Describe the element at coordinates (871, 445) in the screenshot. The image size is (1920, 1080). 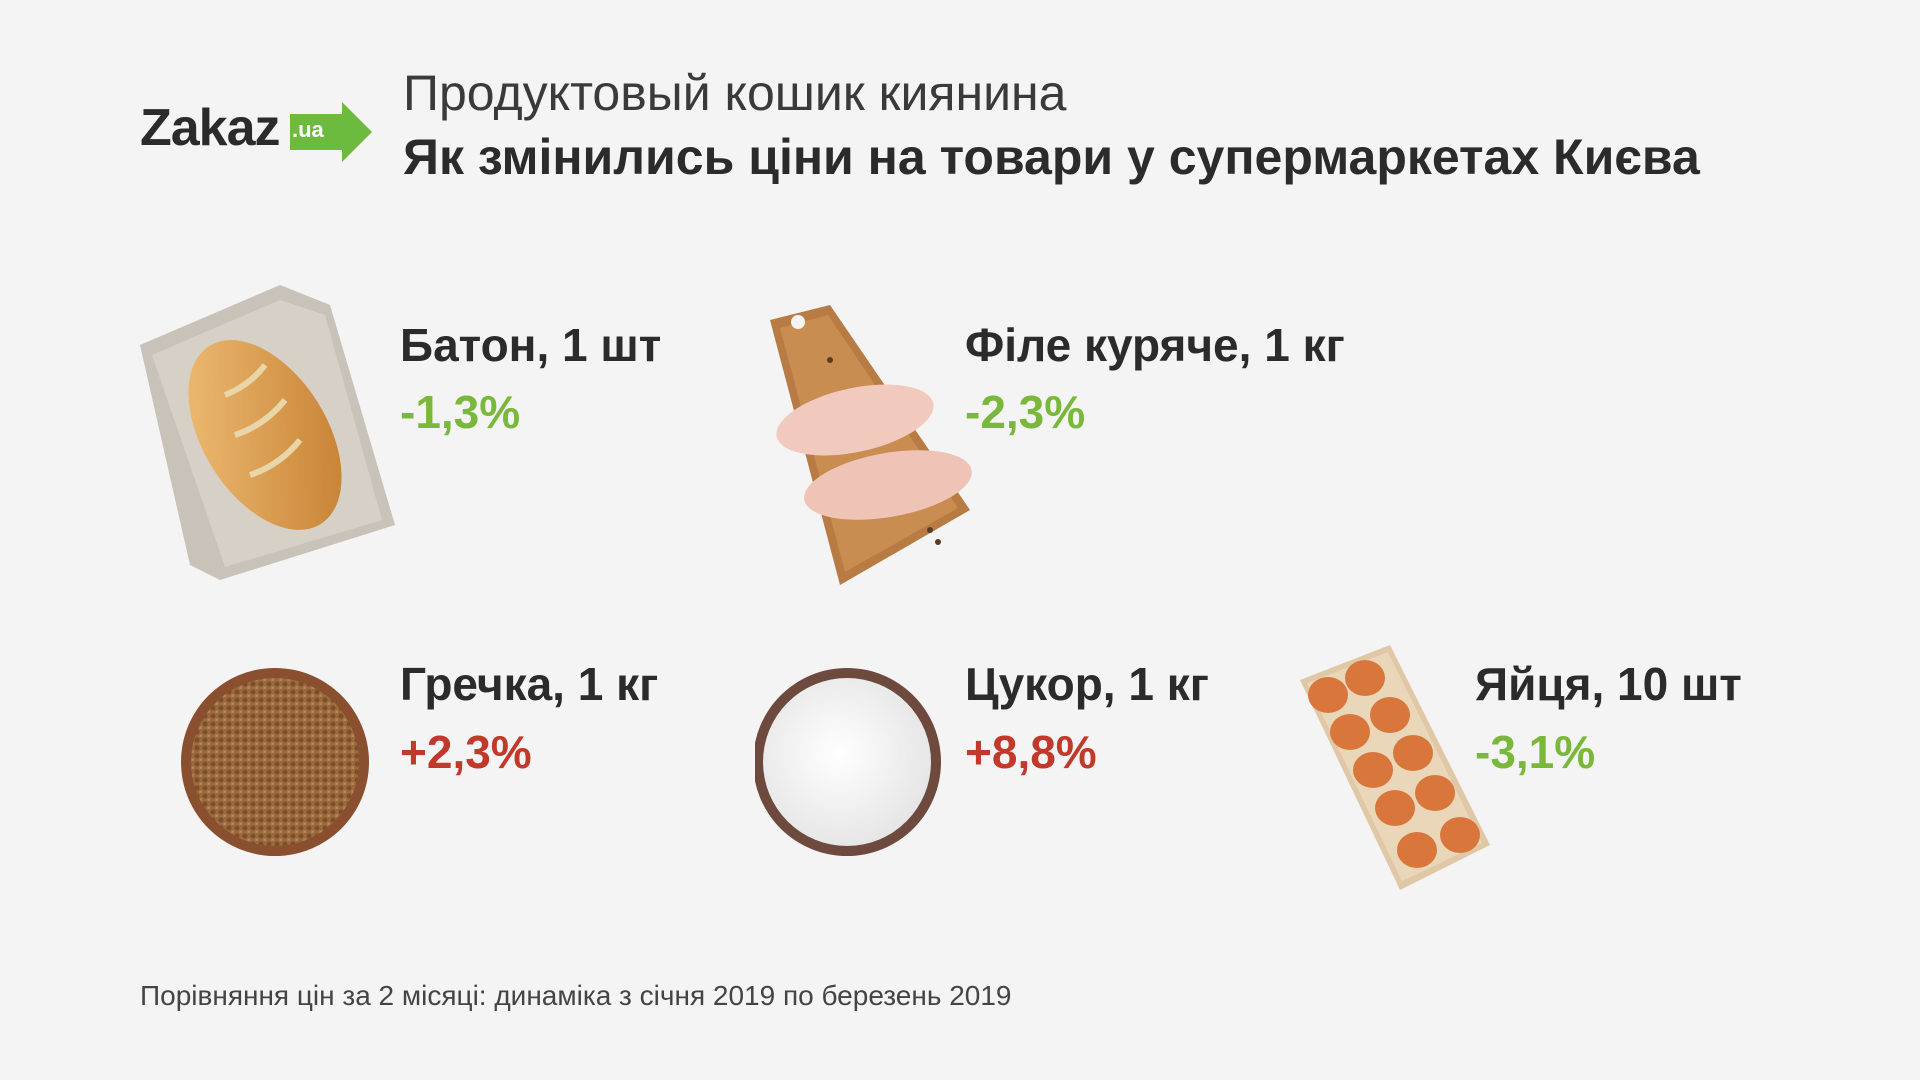
I see `chicken-fillet-image` at that location.